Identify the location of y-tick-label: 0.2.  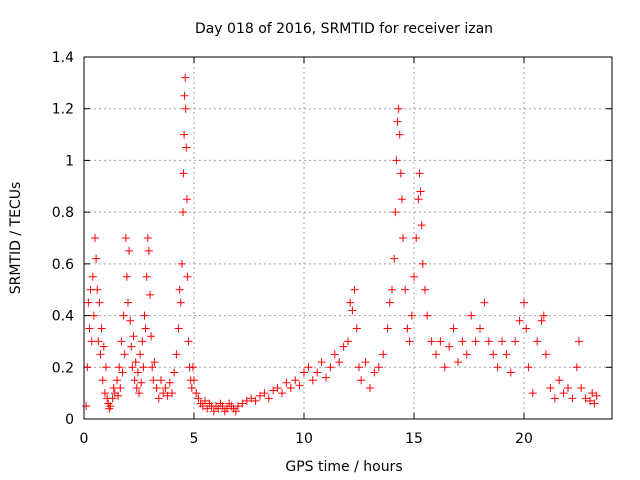
(63, 368).